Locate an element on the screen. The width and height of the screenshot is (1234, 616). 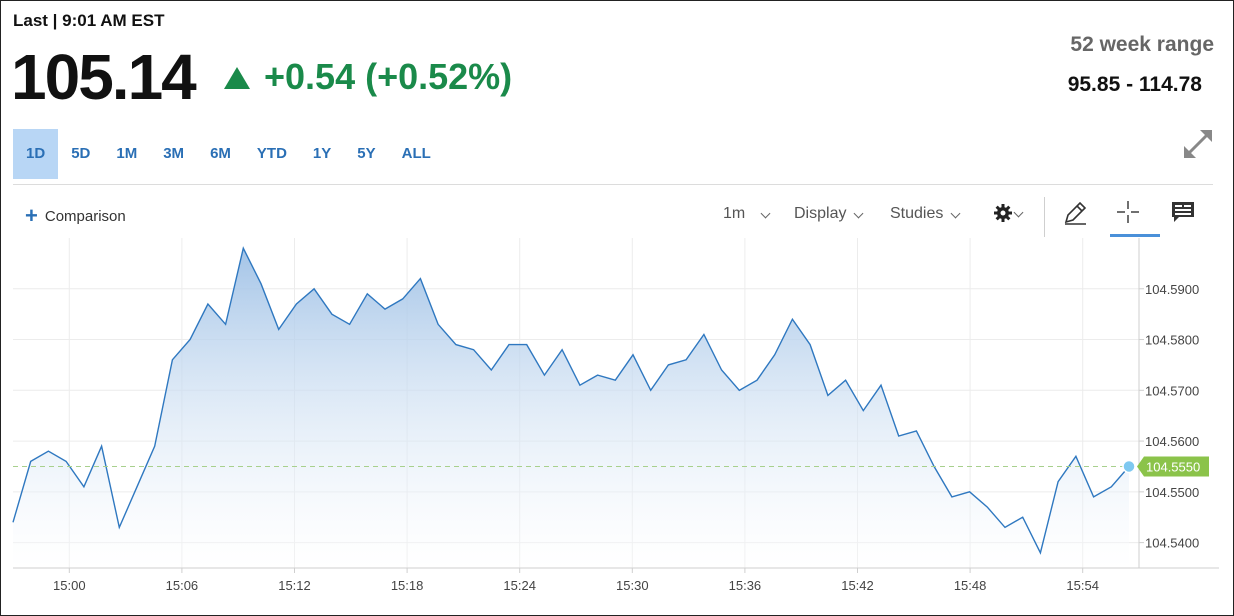
x-tick-label: 15:00 is located at coordinates (69, 585).